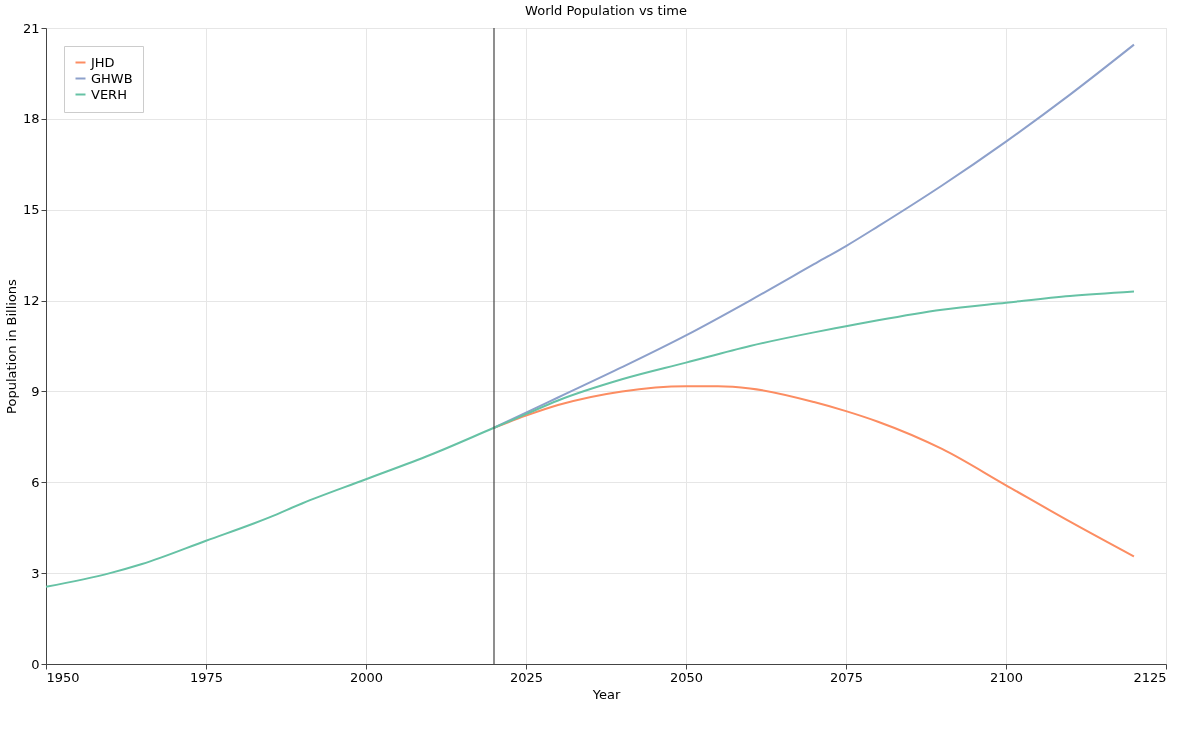 The width and height of the screenshot is (1195, 733). What do you see at coordinates (109, 94) in the screenshot?
I see `legend-label: VERH` at bounding box center [109, 94].